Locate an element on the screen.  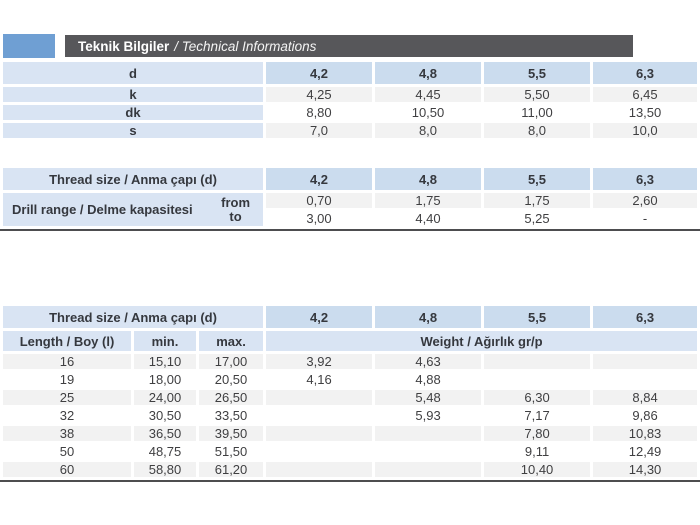
spec-value: 4,45 is located at coordinates (428, 94).